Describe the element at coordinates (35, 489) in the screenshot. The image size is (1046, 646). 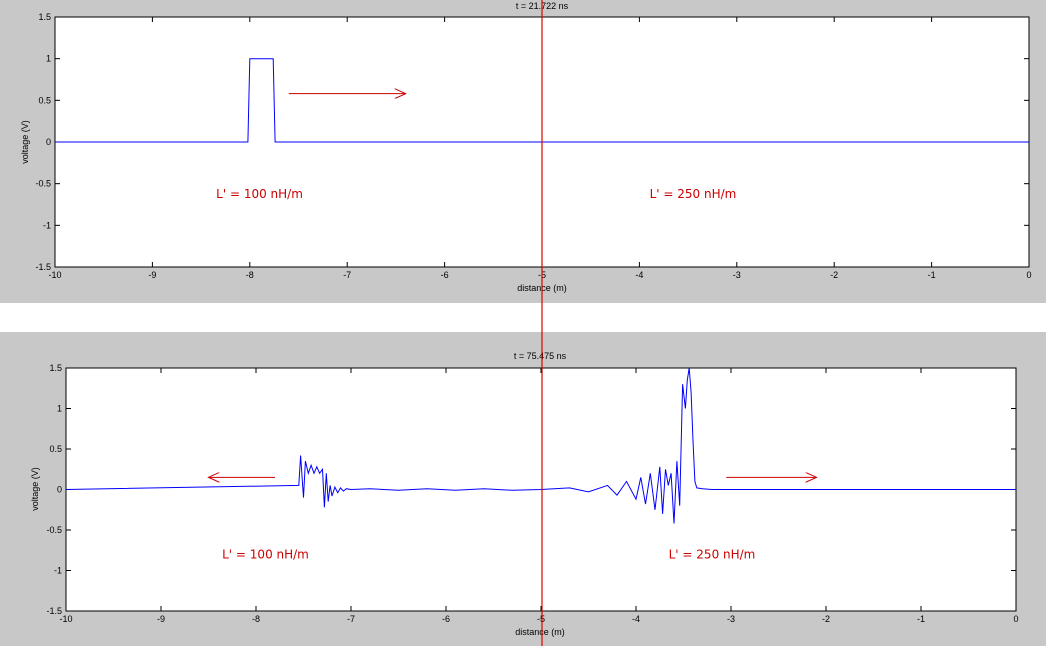
I see `y-axis-label-bottom: voltage (V)` at that location.